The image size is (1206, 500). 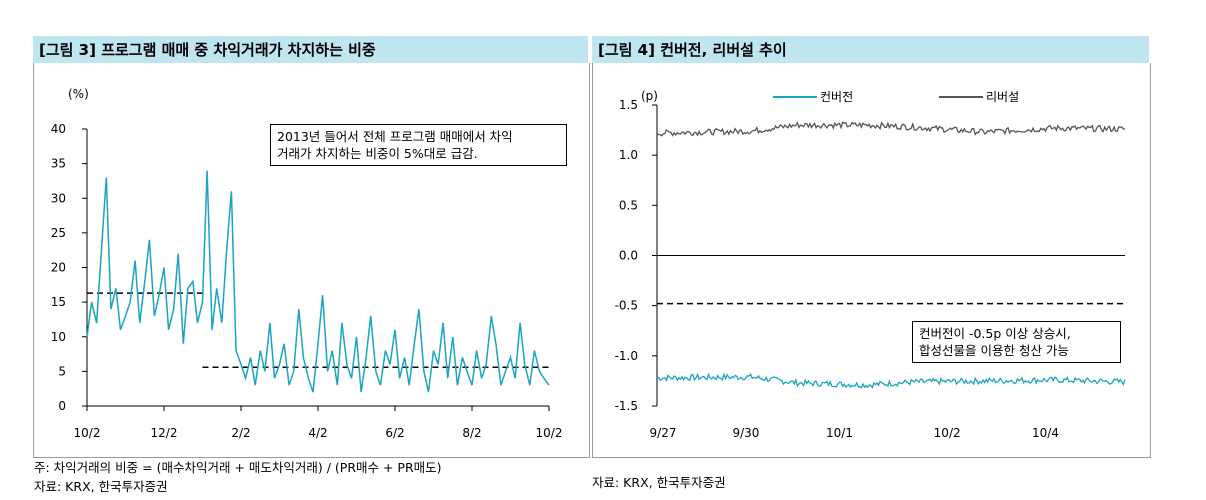 I want to click on chart3-x-tick-label: 12/2, so click(x=164, y=433).